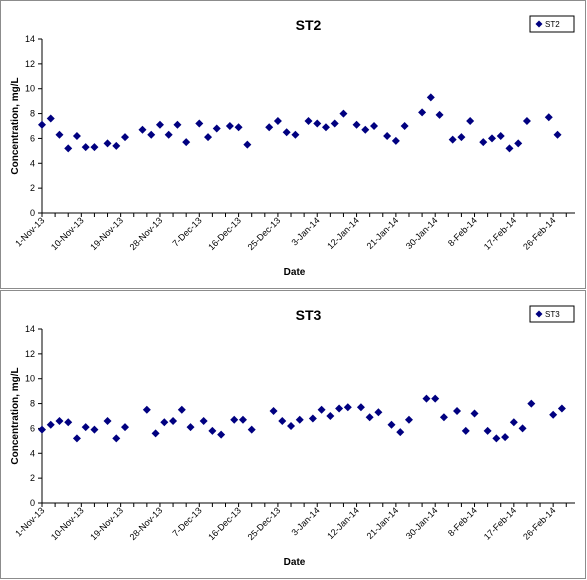  I want to click on legend-box, so click(552, 24).